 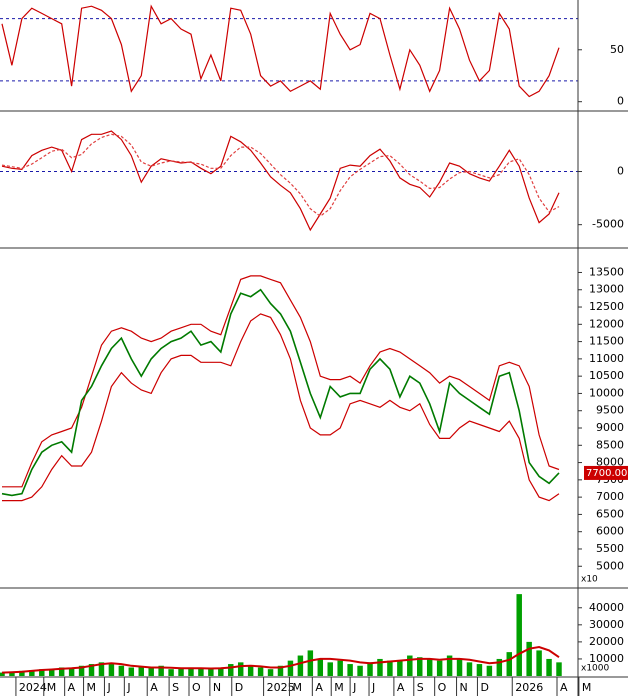 I want to click on last-price-label: 7700.00, so click(x=606, y=473).